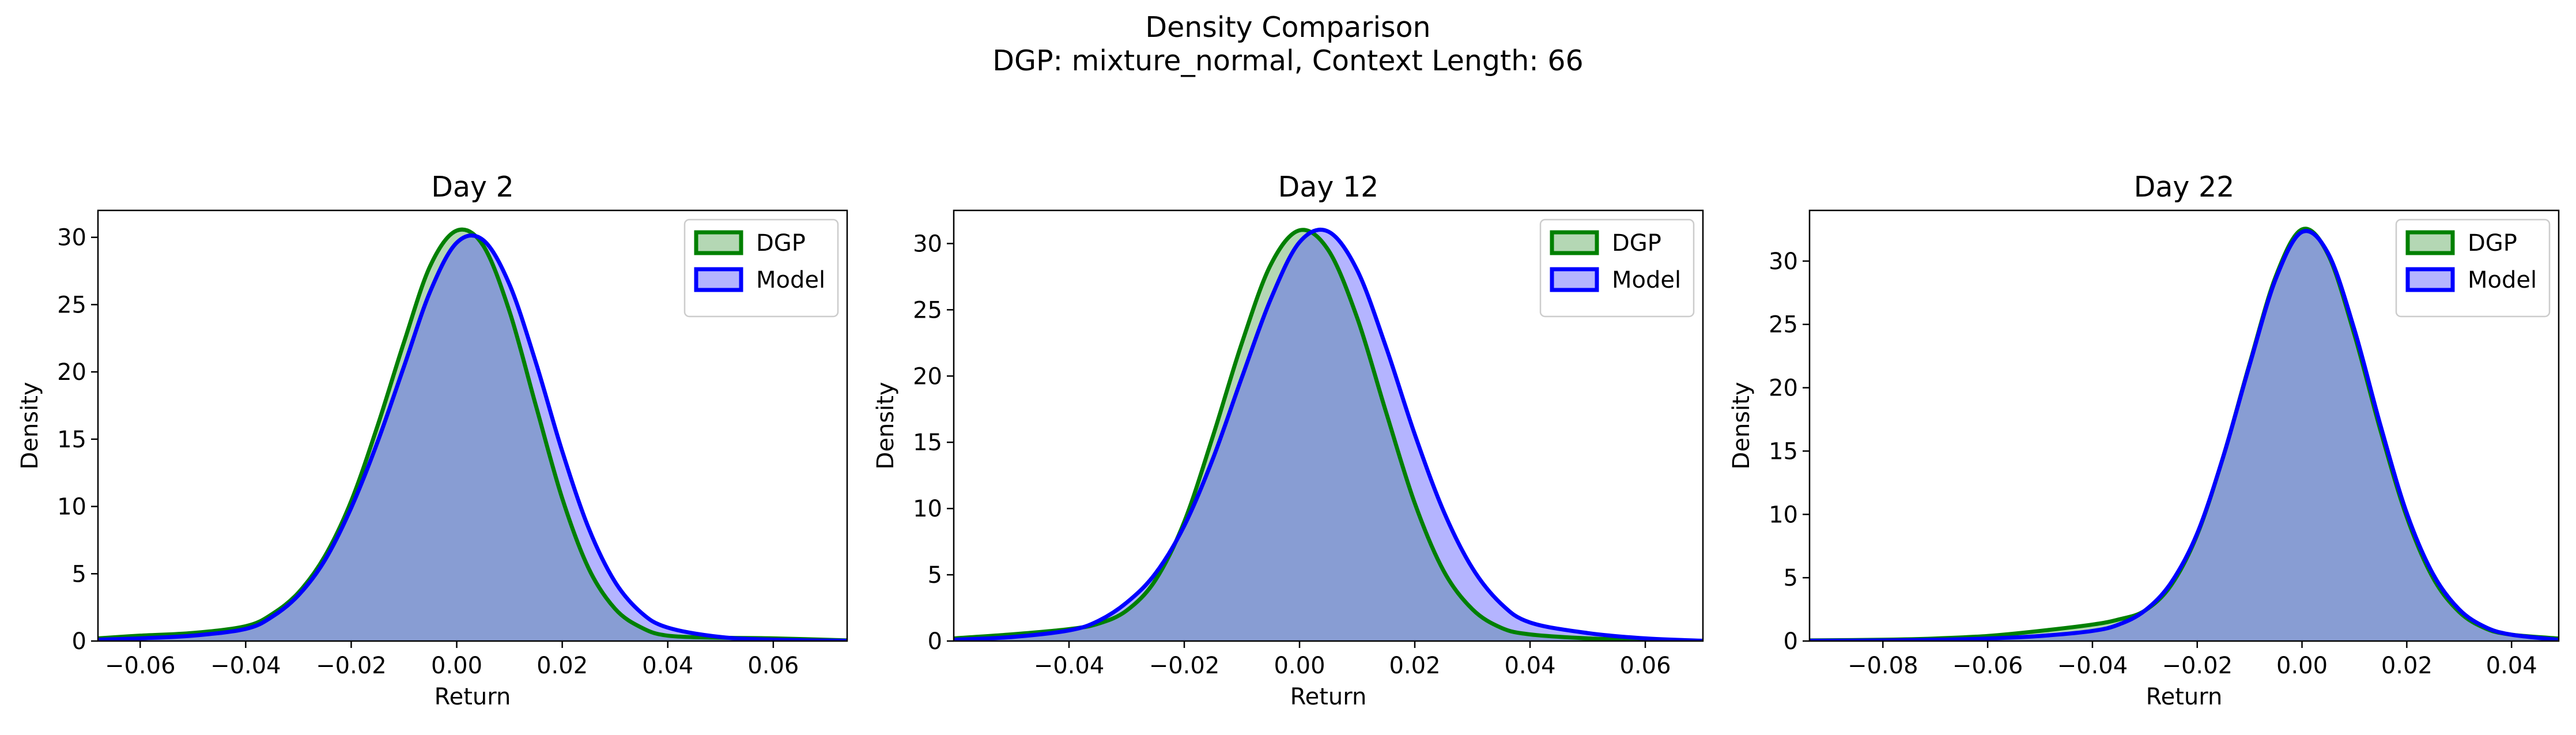 The width and height of the screenshot is (2576, 735). What do you see at coordinates (1287, 27) in the screenshot?
I see `figure-title: Density Comparison` at bounding box center [1287, 27].